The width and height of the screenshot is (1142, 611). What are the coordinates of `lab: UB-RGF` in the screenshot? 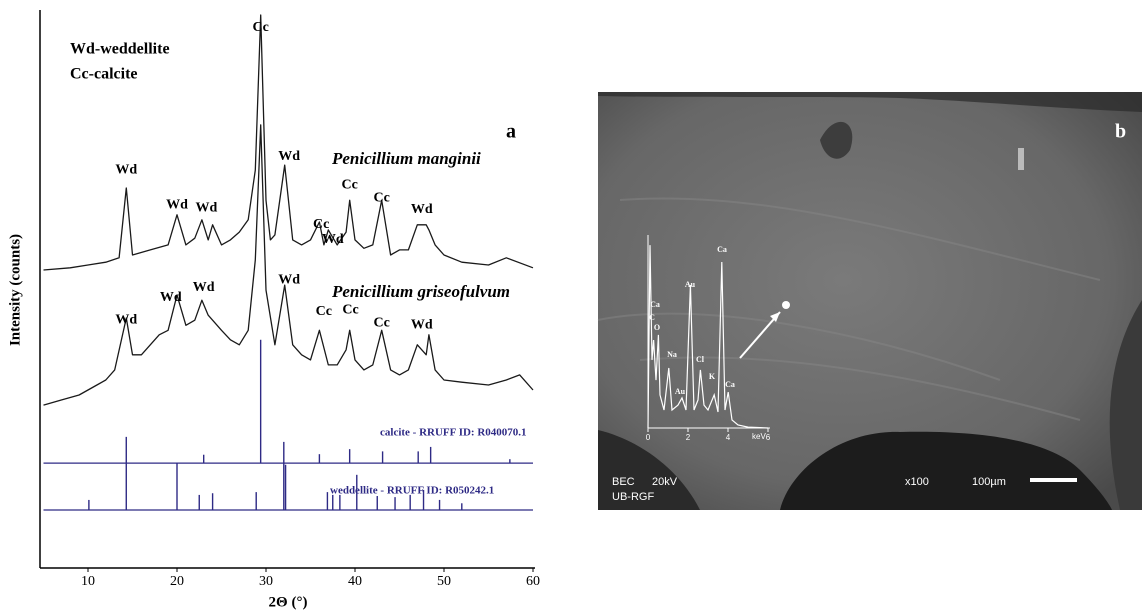 It's located at (633, 497).